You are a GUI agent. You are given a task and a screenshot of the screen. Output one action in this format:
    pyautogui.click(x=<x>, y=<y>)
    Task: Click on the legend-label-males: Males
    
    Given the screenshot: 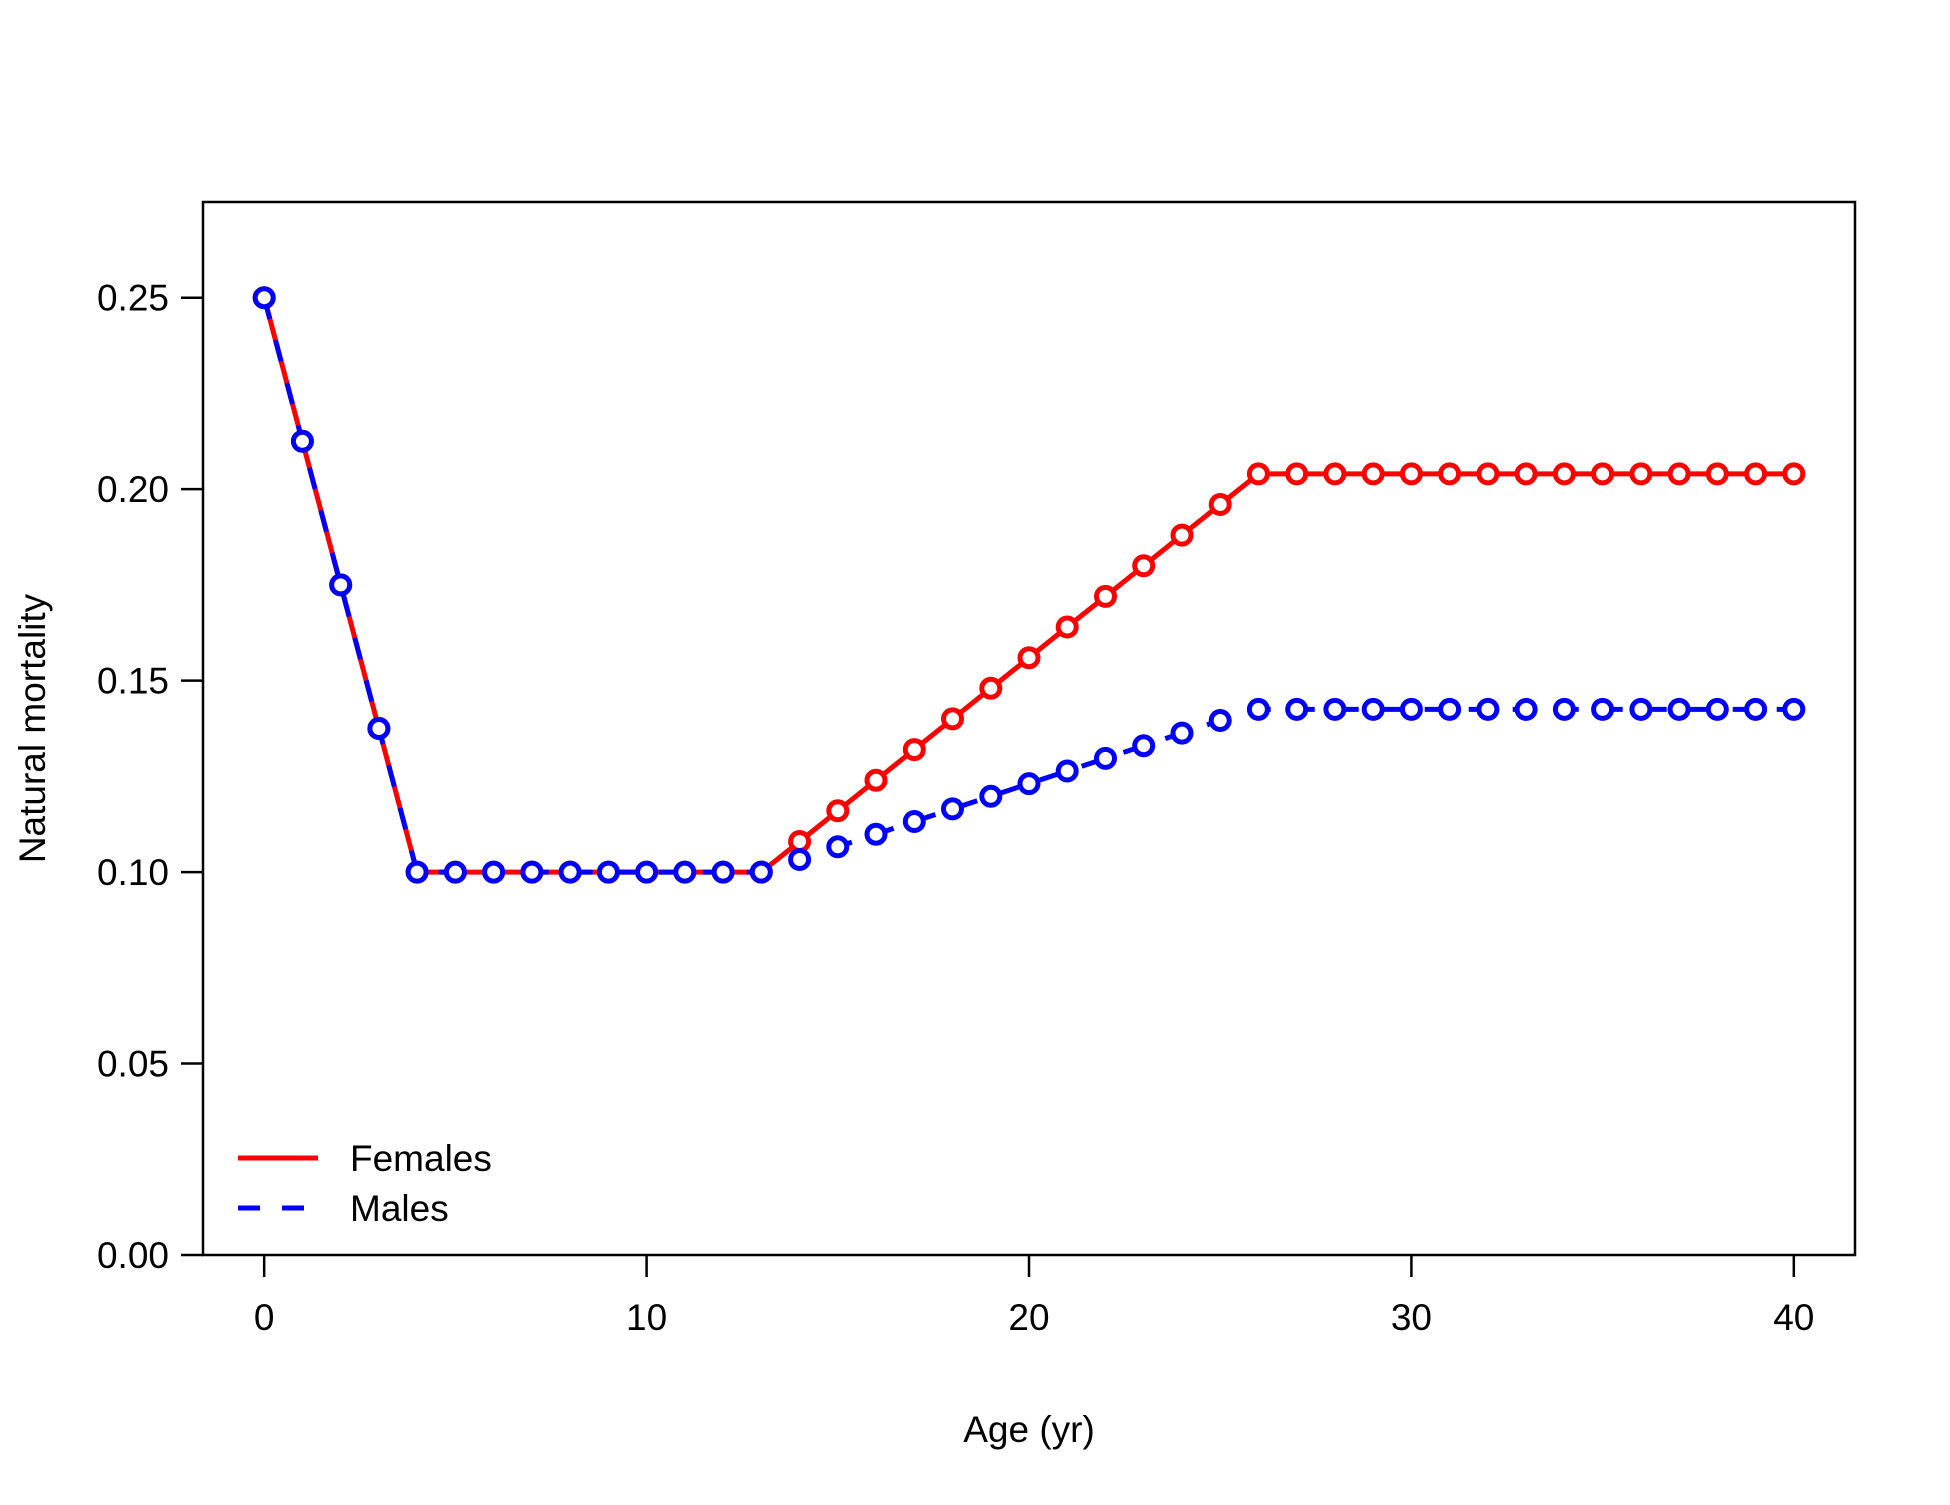 What is the action you would take?
    pyautogui.click(x=399, y=1208)
    